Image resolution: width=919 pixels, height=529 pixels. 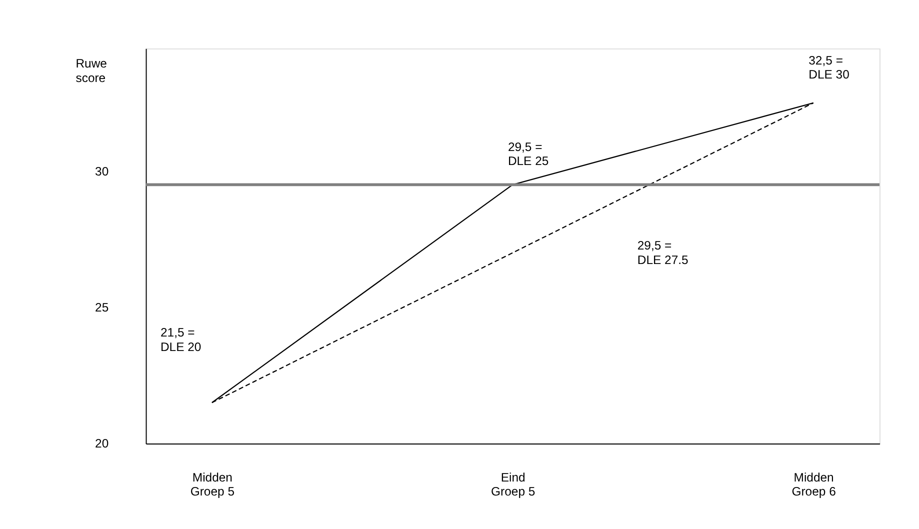 I want to click on x-tick-label: Eind Groep 5, so click(x=513, y=484).